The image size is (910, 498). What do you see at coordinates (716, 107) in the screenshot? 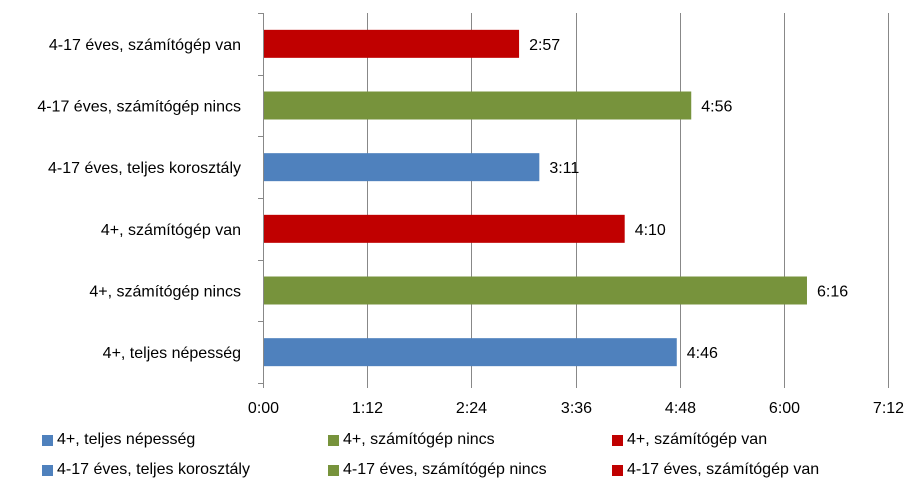
I see `data-label-4: 4:56` at bounding box center [716, 107].